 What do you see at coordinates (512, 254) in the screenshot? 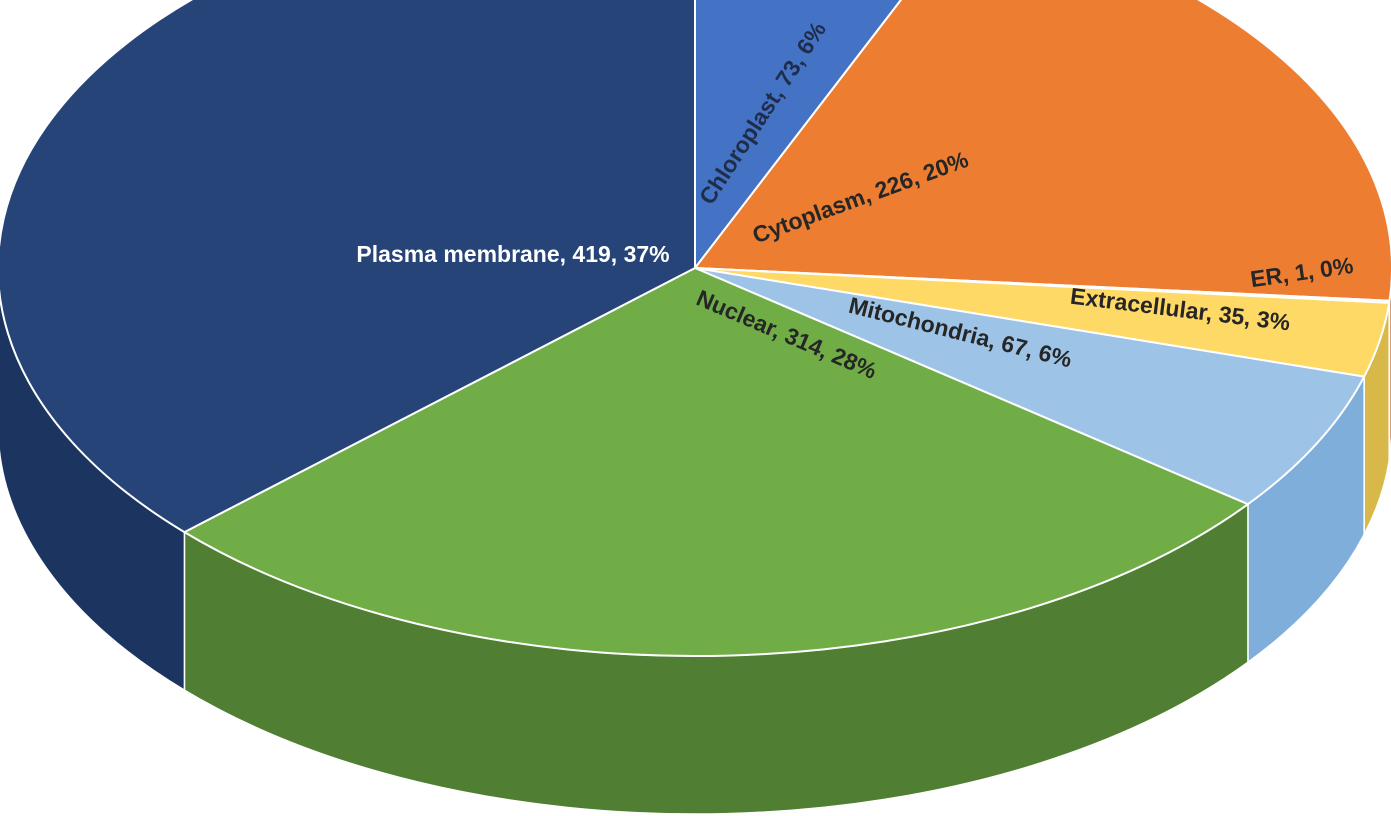
I see `data-label-plasma-membrane: Plasma membrane, 419, 37%` at bounding box center [512, 254].